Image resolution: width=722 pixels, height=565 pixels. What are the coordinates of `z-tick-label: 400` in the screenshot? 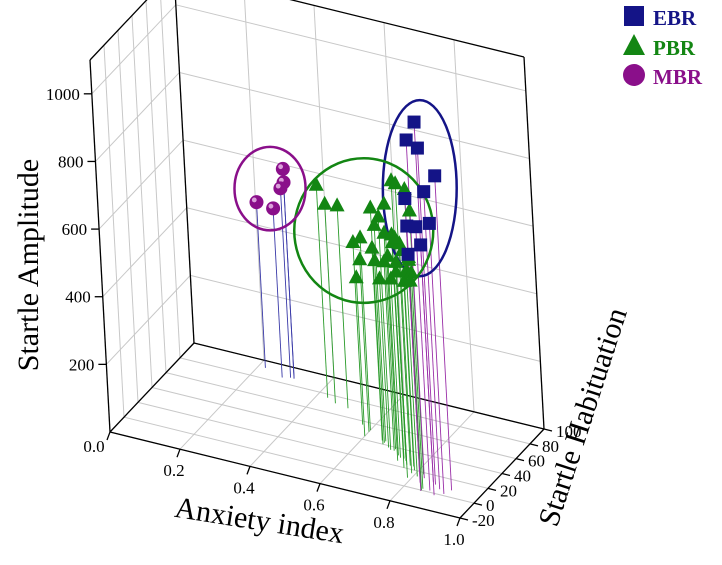 It's located at (78, 297).